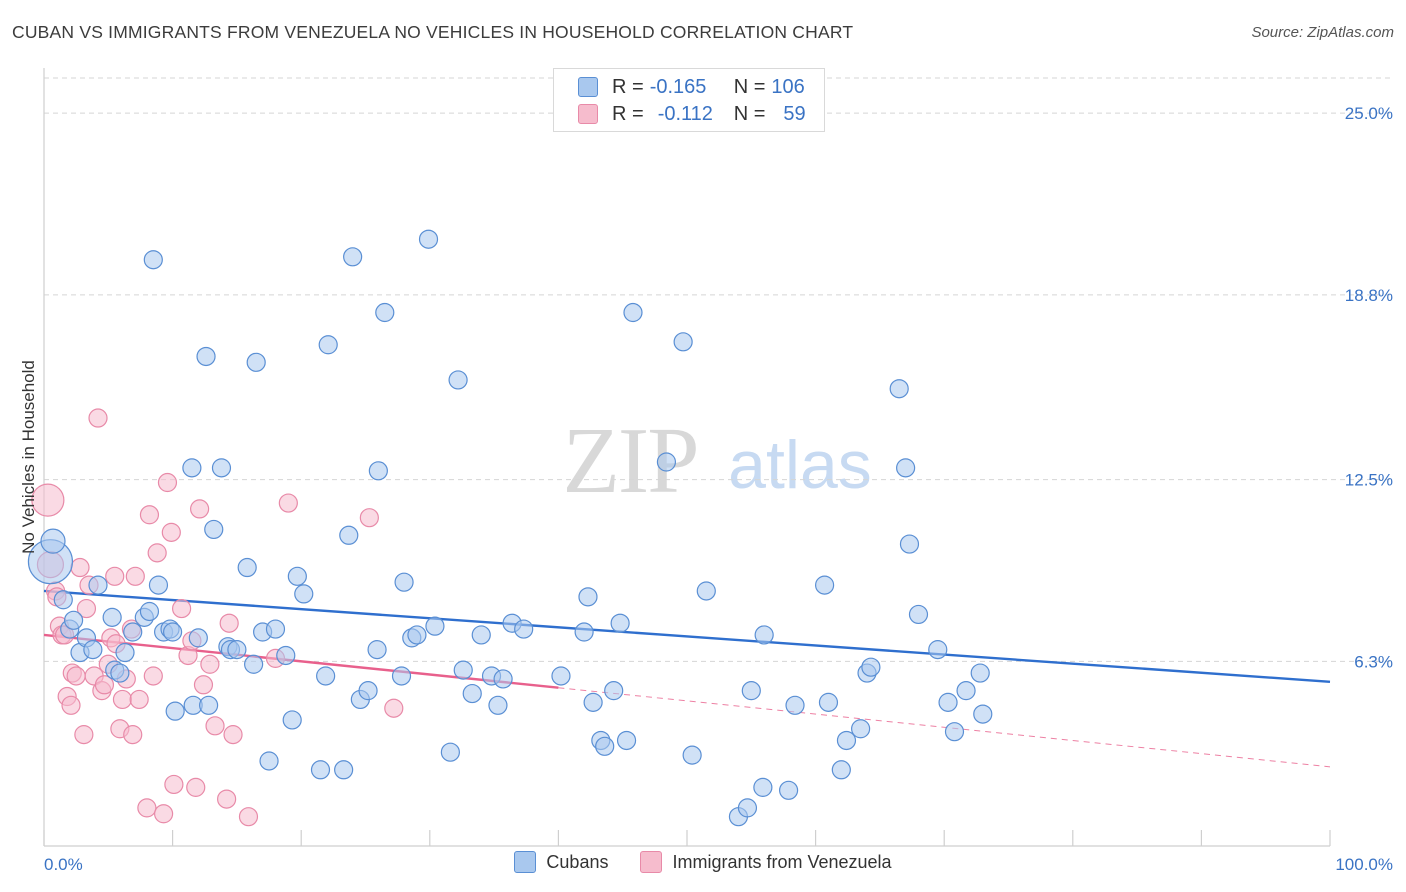 The width and height of the screenshot is (1406, 892). Describe the element at coordinates (749, 113) in the screenshot. I see `n-label: N =` at that location.